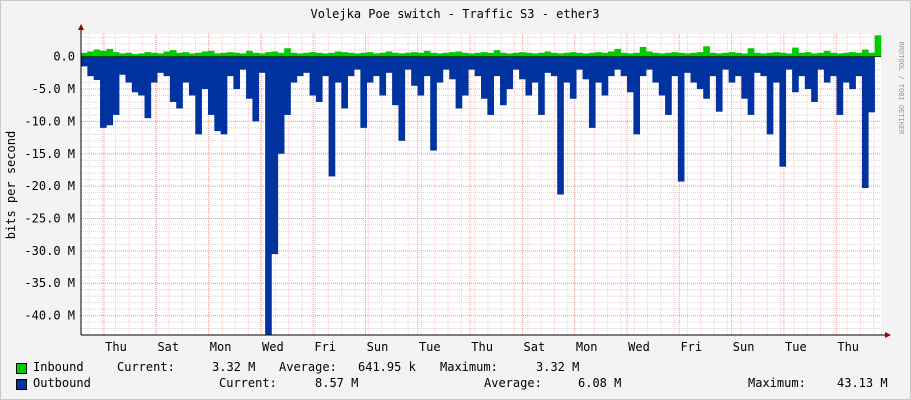  Describe the element at coordinates (21, 368) in the screenshot. I see `inbound-swatch` at that location.